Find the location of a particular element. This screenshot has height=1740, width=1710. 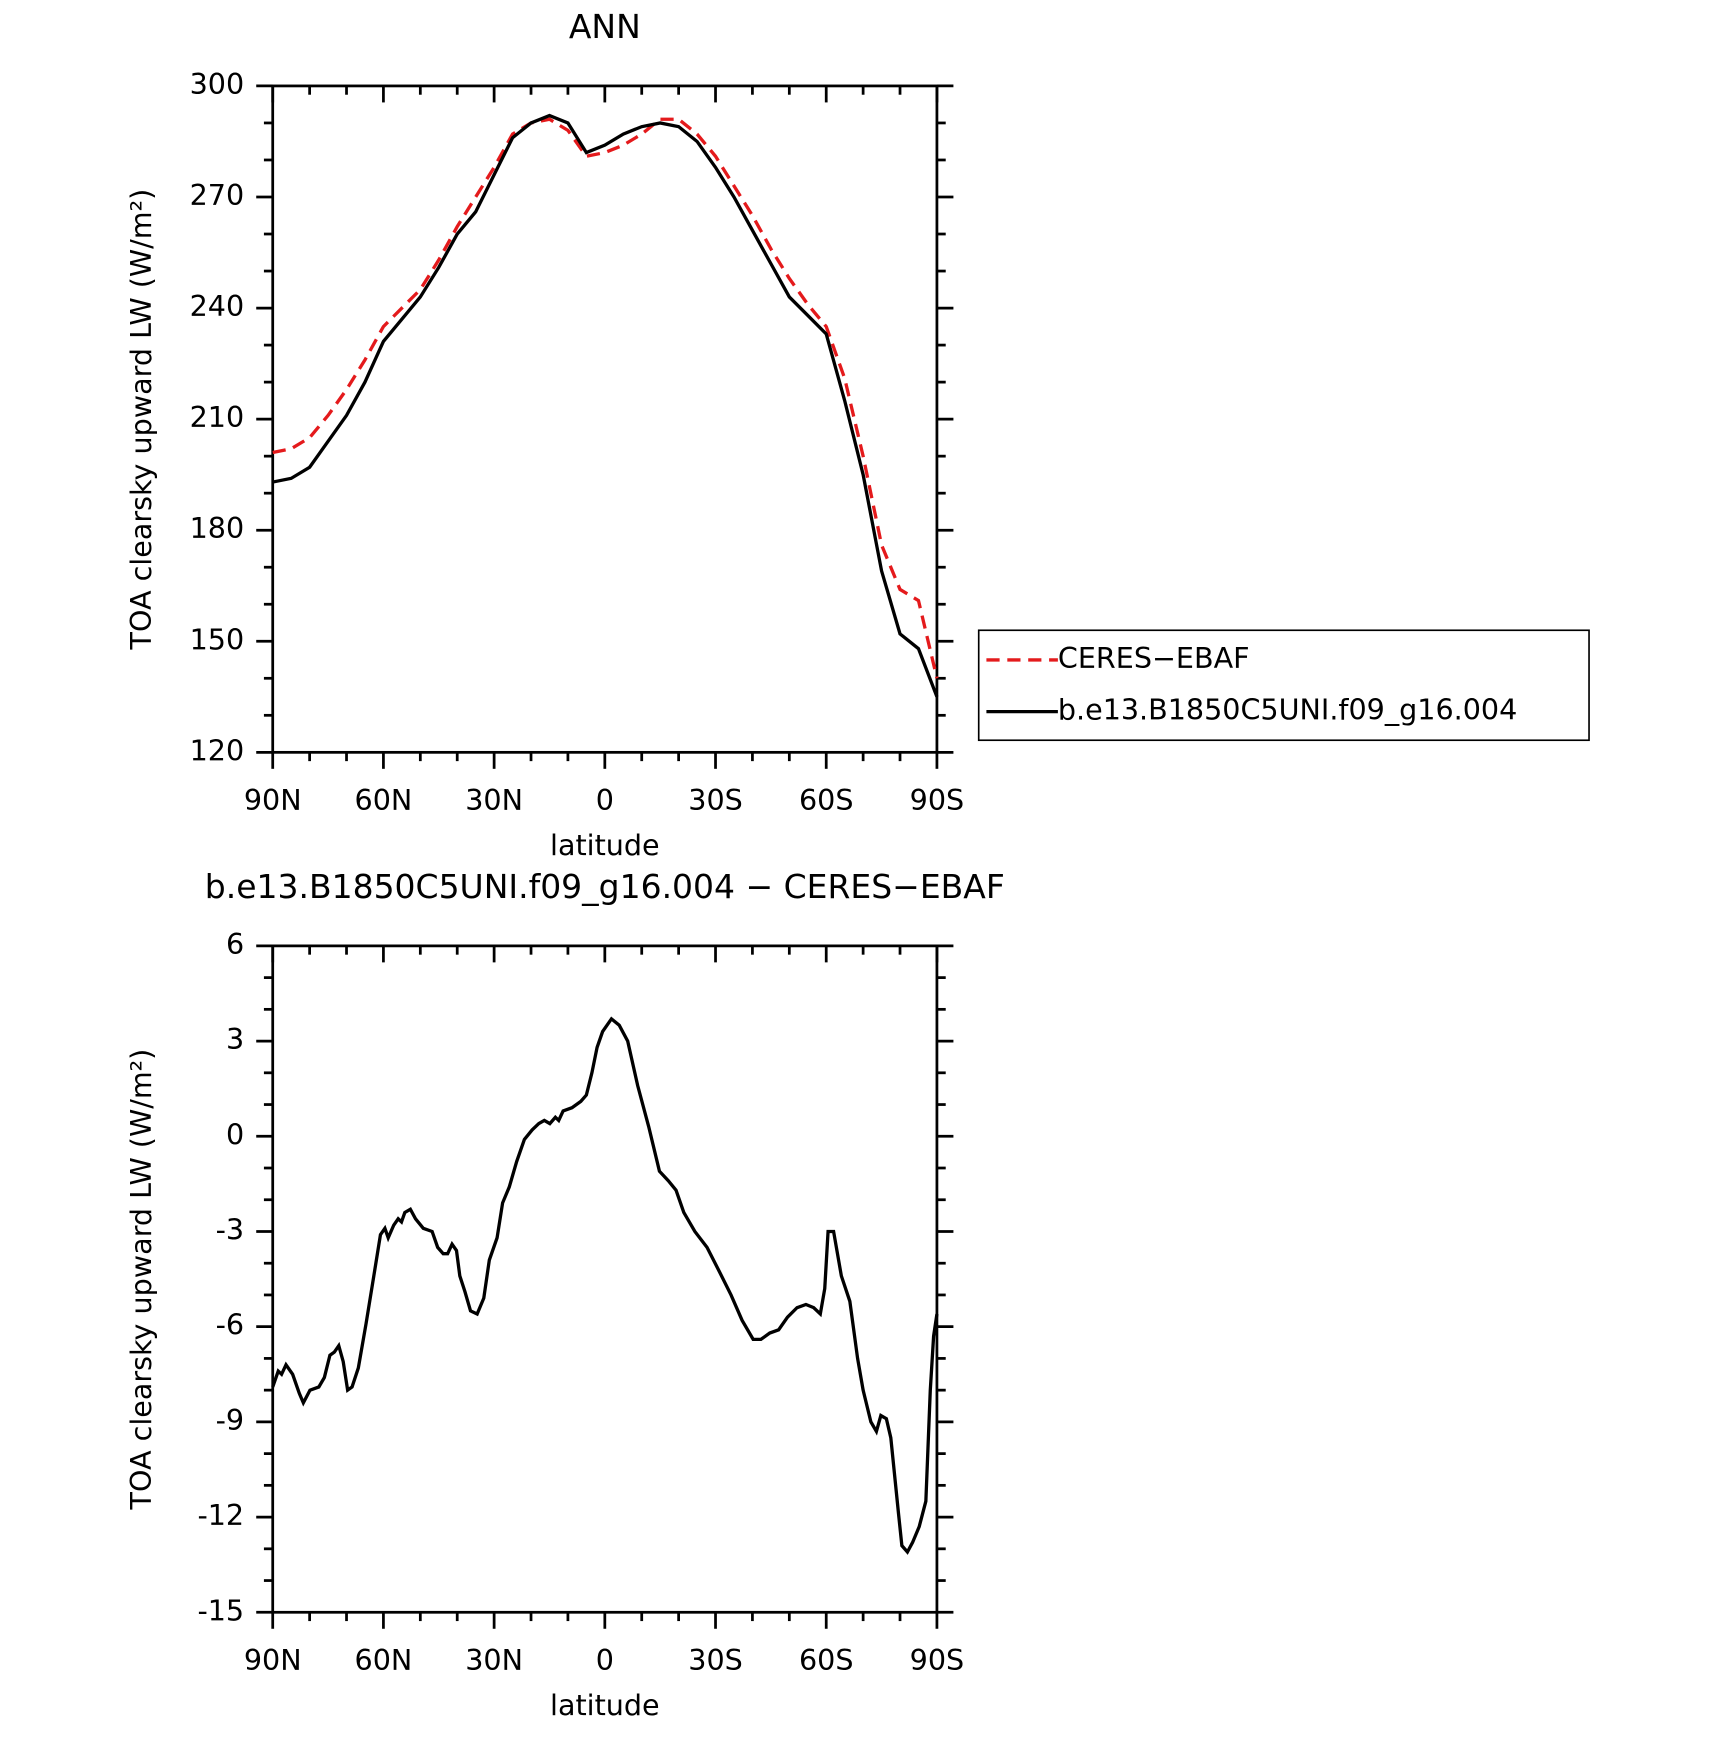

y-tick-label: -9 is located at coordinates (230, 1420).